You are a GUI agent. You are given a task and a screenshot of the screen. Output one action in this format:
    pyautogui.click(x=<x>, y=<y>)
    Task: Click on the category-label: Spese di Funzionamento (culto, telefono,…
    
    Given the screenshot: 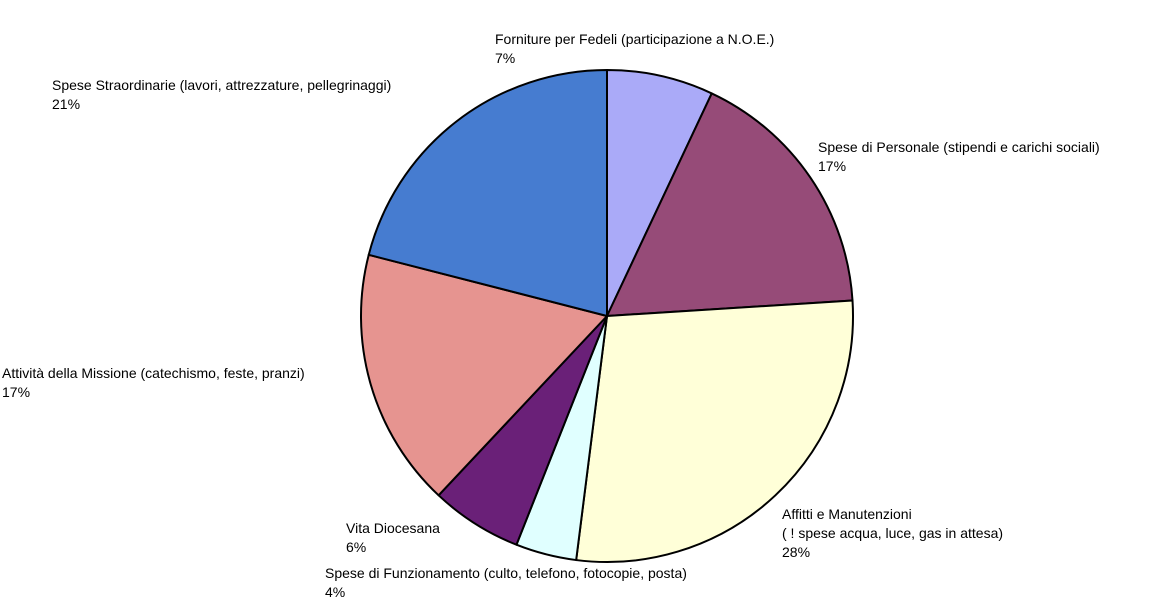 What is the action you would take?
    pyautogui.click(x=506, y=573)
    